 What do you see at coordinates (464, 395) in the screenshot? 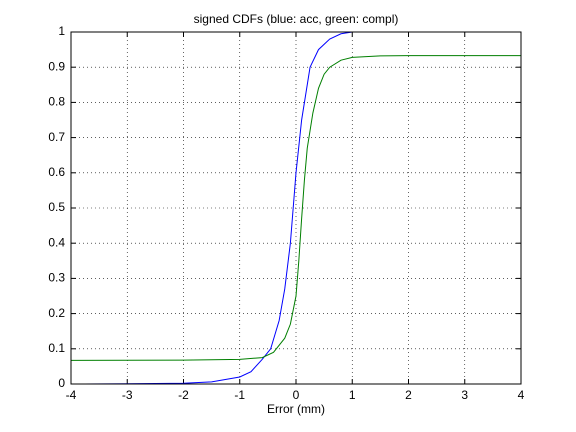
I see `x-tick-label: 3` at bounding box center [464, 395].